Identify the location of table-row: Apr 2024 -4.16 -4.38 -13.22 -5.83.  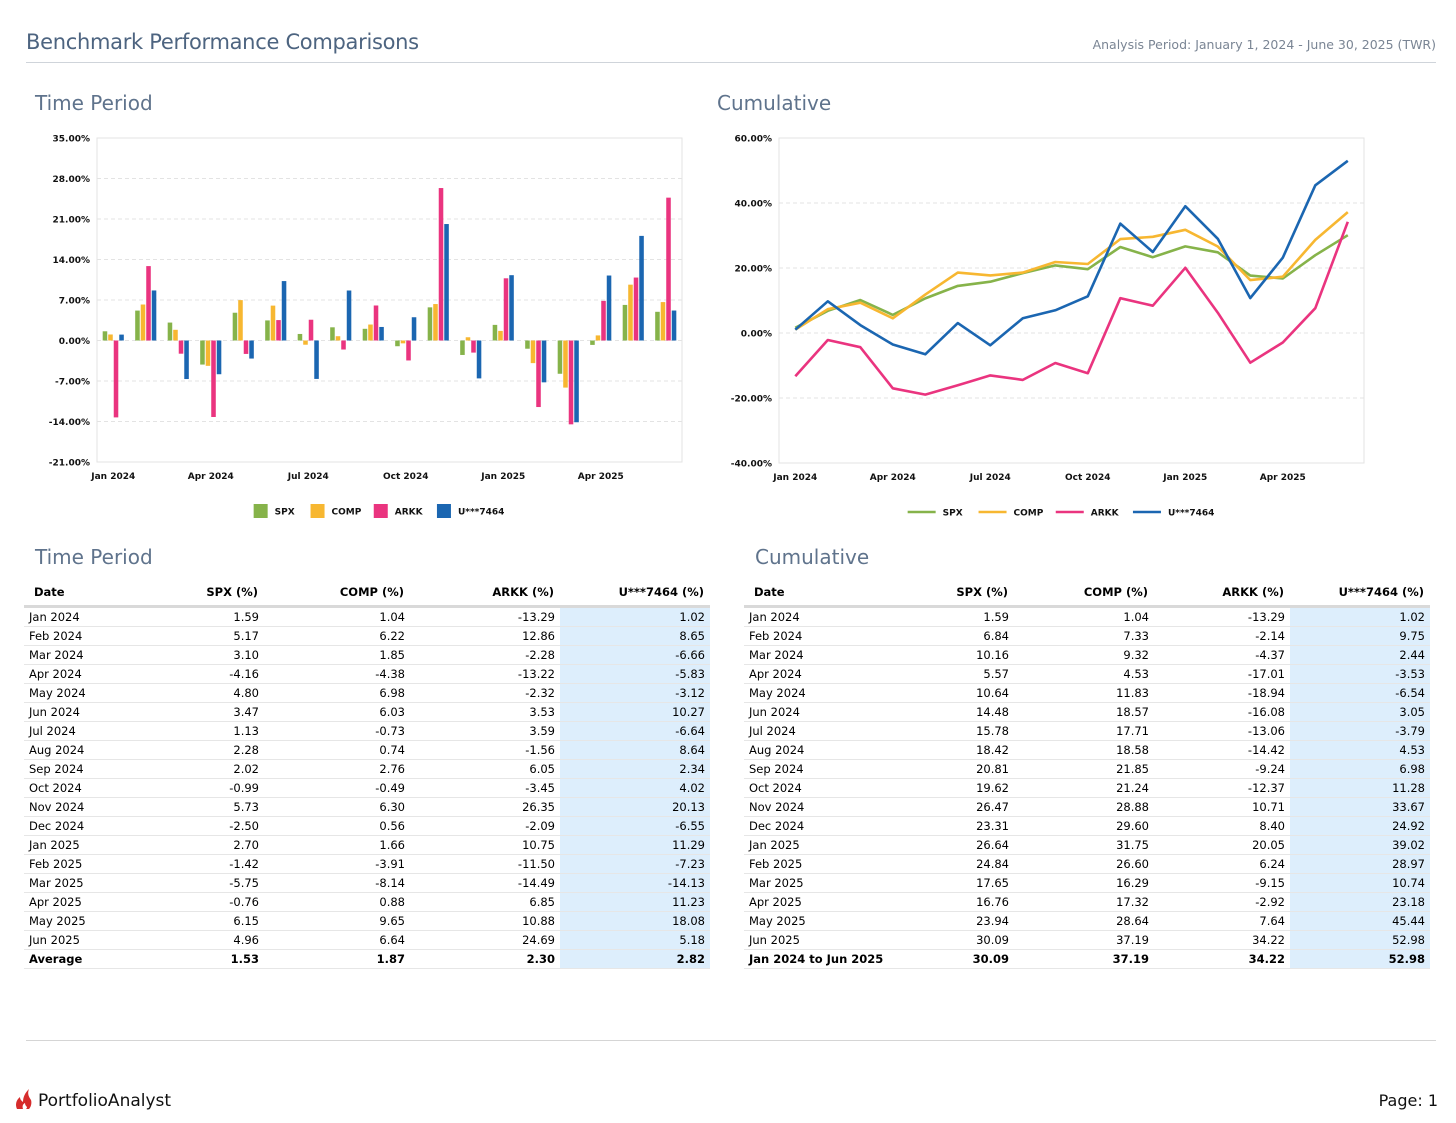
(367, 674).